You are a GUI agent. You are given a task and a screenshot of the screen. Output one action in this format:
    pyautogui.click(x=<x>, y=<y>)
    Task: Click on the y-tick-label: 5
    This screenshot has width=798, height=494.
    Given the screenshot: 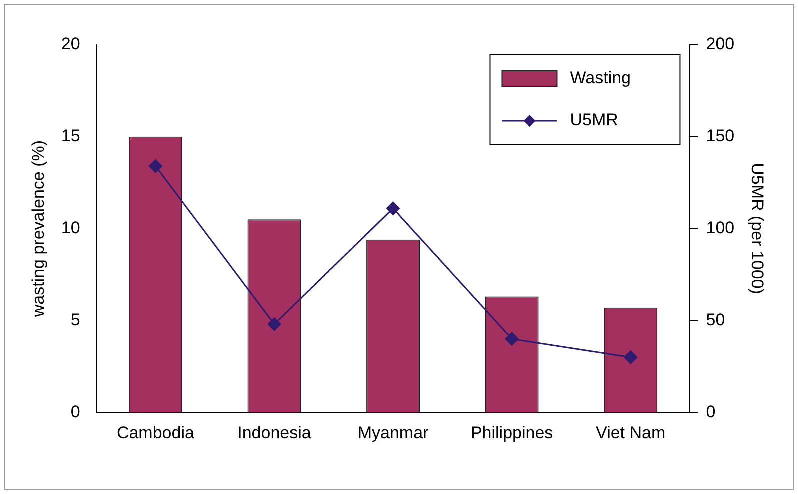 What is the action you would take?
    pyautogui.click(x=75, y=320)
    